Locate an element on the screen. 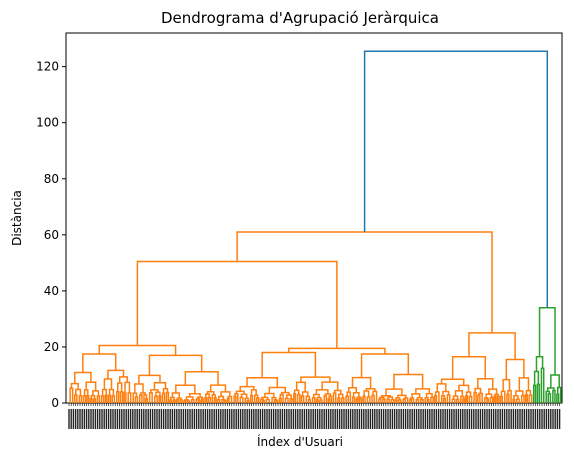 The width and height of the screenshot is (574, 459). x-axis-label: Índex d'Usuari is located at coordinates (300, 441).